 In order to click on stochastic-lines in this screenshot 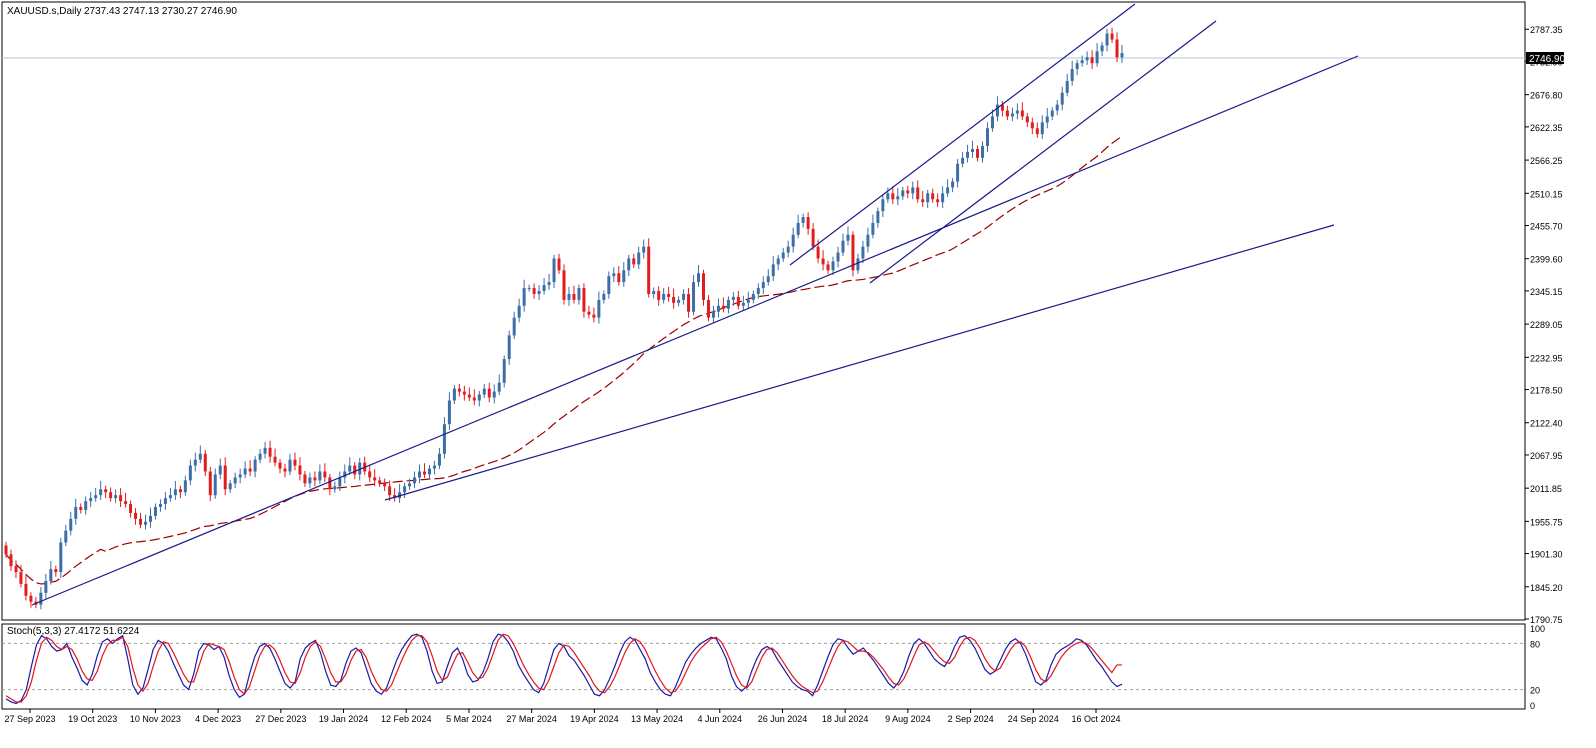, I will do `click(564, 669)`.